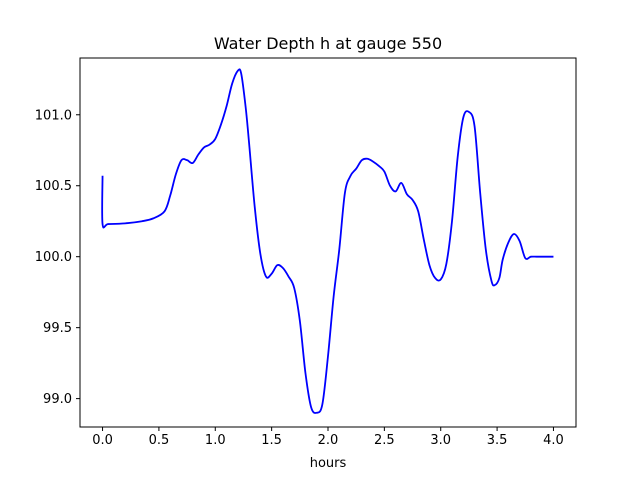  What do you see at coordinates (328, 43) in the screenshot?
I see `chart-title: Water Depth h at gauge 550` at bounding box center [328, 43].